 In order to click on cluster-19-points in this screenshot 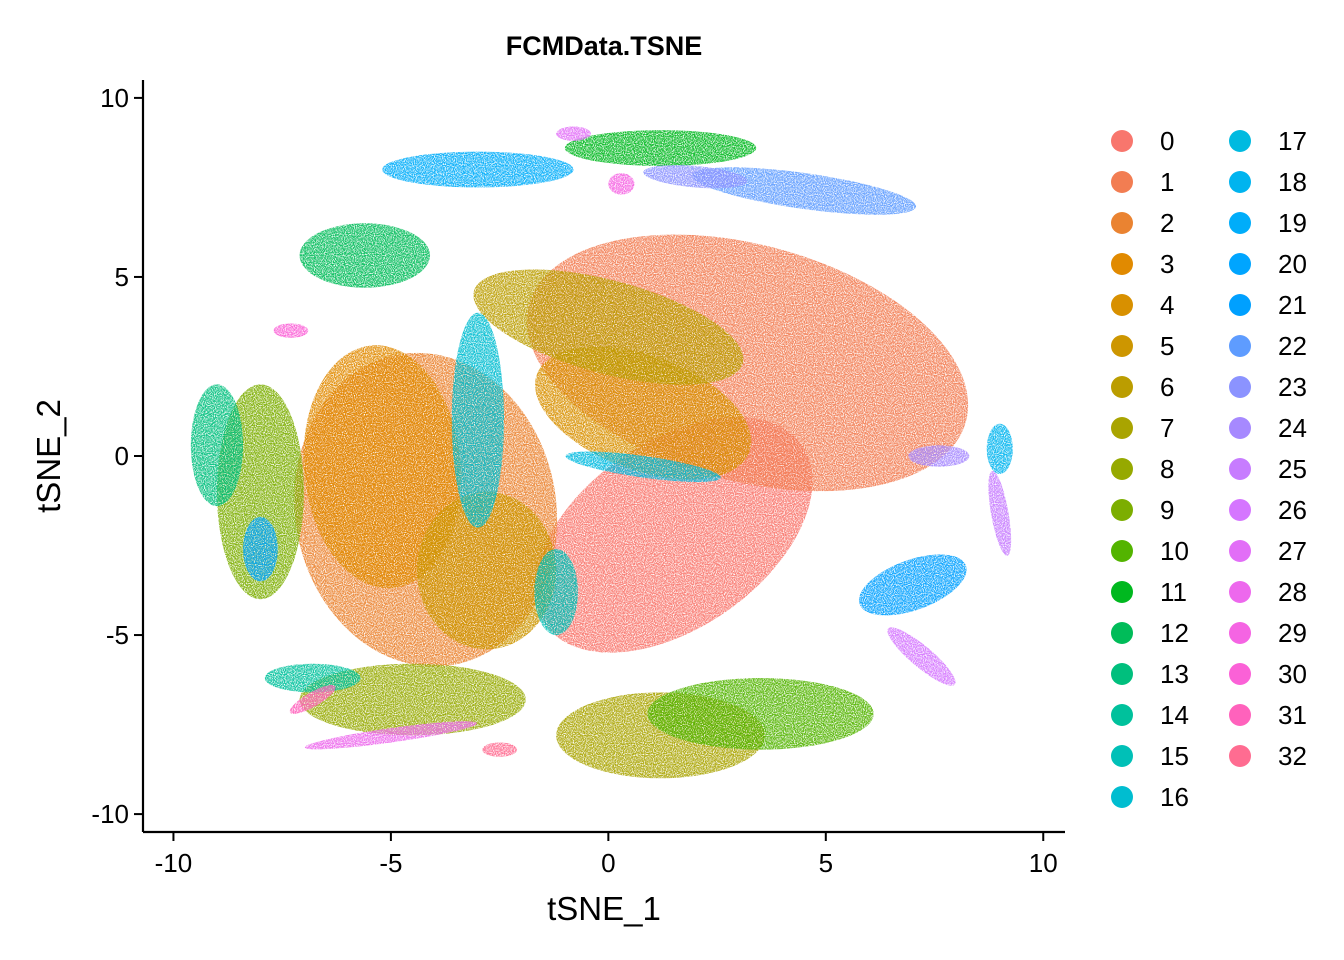, I will do `click(478, 169)`.